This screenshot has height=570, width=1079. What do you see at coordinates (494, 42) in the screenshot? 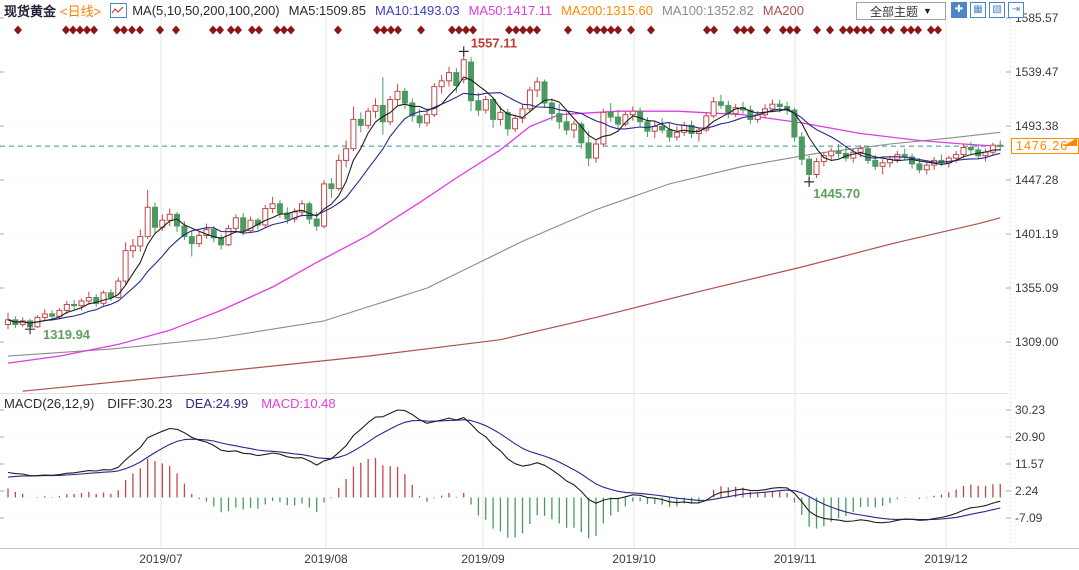
I see `high-price-annotation: 1557.11` at bounding box center [494, 42].